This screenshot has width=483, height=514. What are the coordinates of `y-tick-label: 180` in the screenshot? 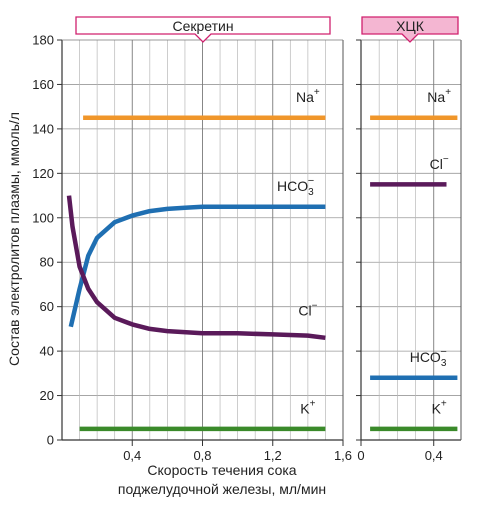 It's located at (43, 40).